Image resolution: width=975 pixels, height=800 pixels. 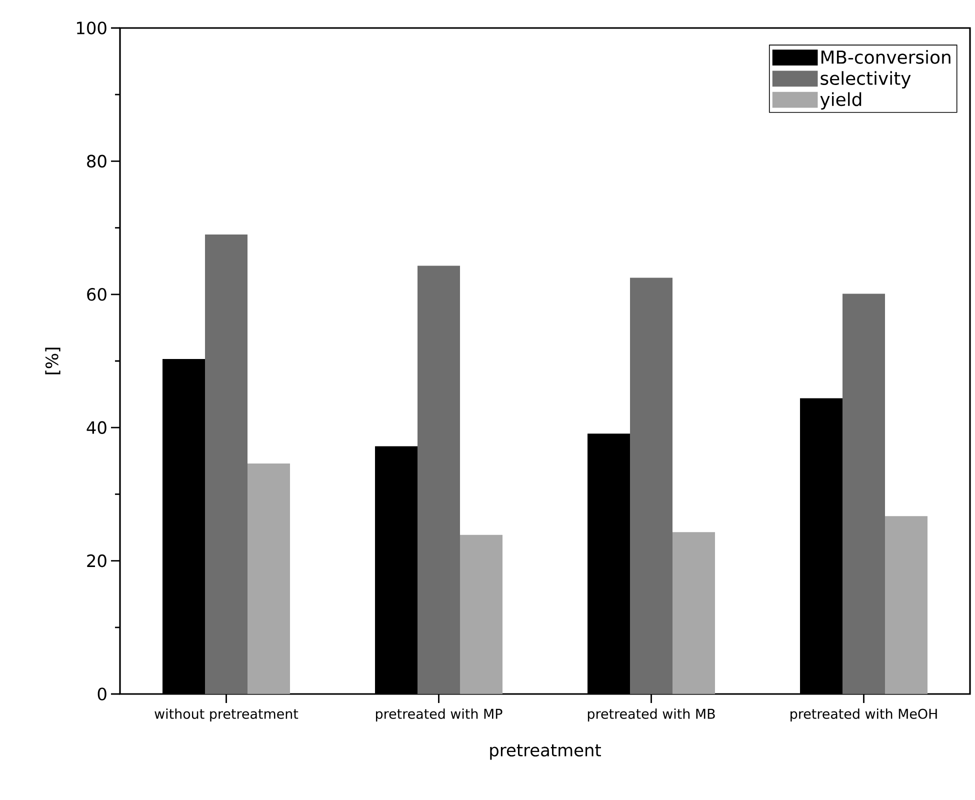 I want to click on x-tick-label: pretreated with MB, so click(x=651, y=715).